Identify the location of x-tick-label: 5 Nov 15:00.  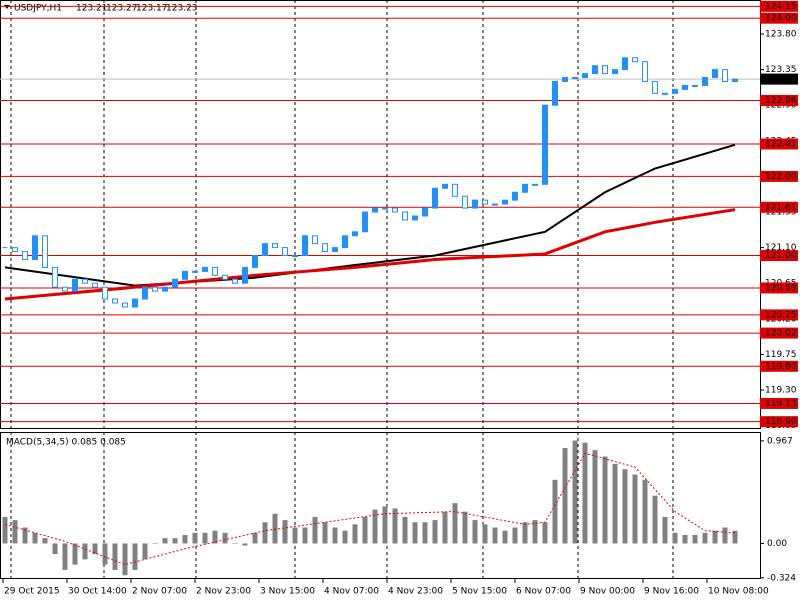
(479, 592).